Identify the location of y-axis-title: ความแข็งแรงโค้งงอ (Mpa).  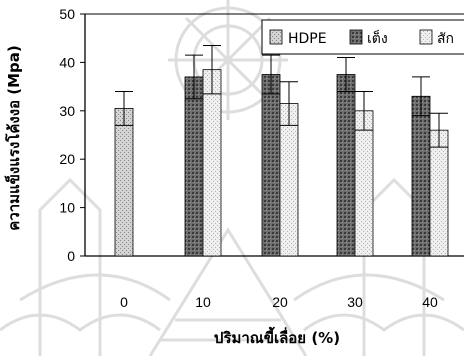
(13, 138).